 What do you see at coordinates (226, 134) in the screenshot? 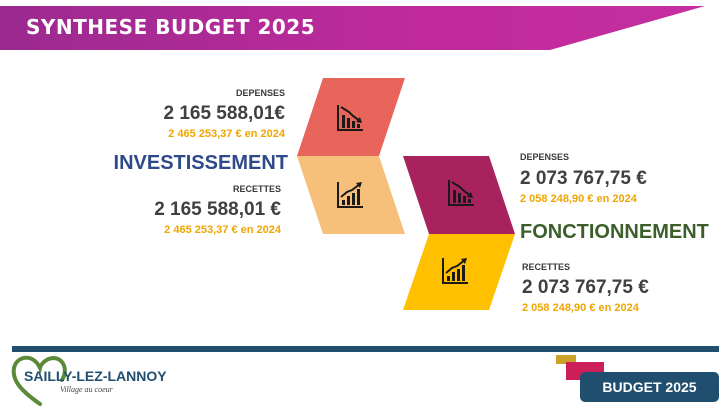
I see `investissement-depenses-previous: 2 465 253,37 € en 2024` at bounding box center [226, 134].